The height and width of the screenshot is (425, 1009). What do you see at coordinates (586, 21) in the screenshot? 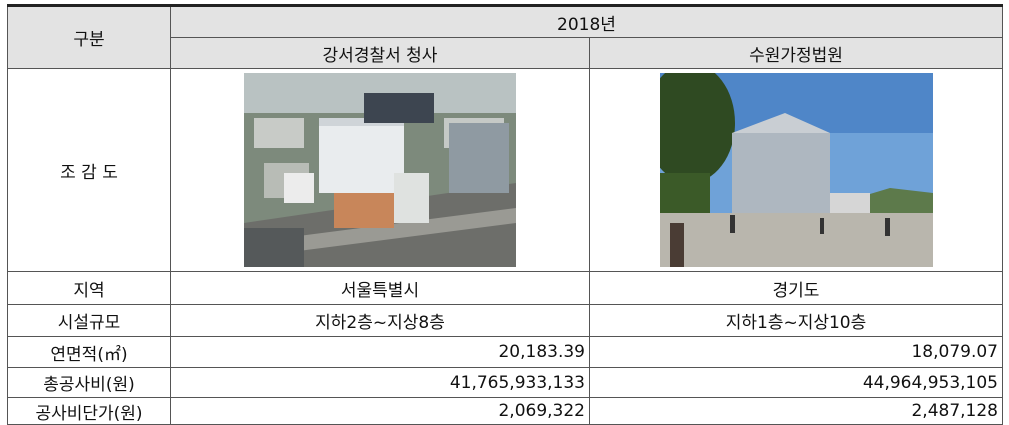
I see `header-cell: 2018년` at bounding box center [586, 21].